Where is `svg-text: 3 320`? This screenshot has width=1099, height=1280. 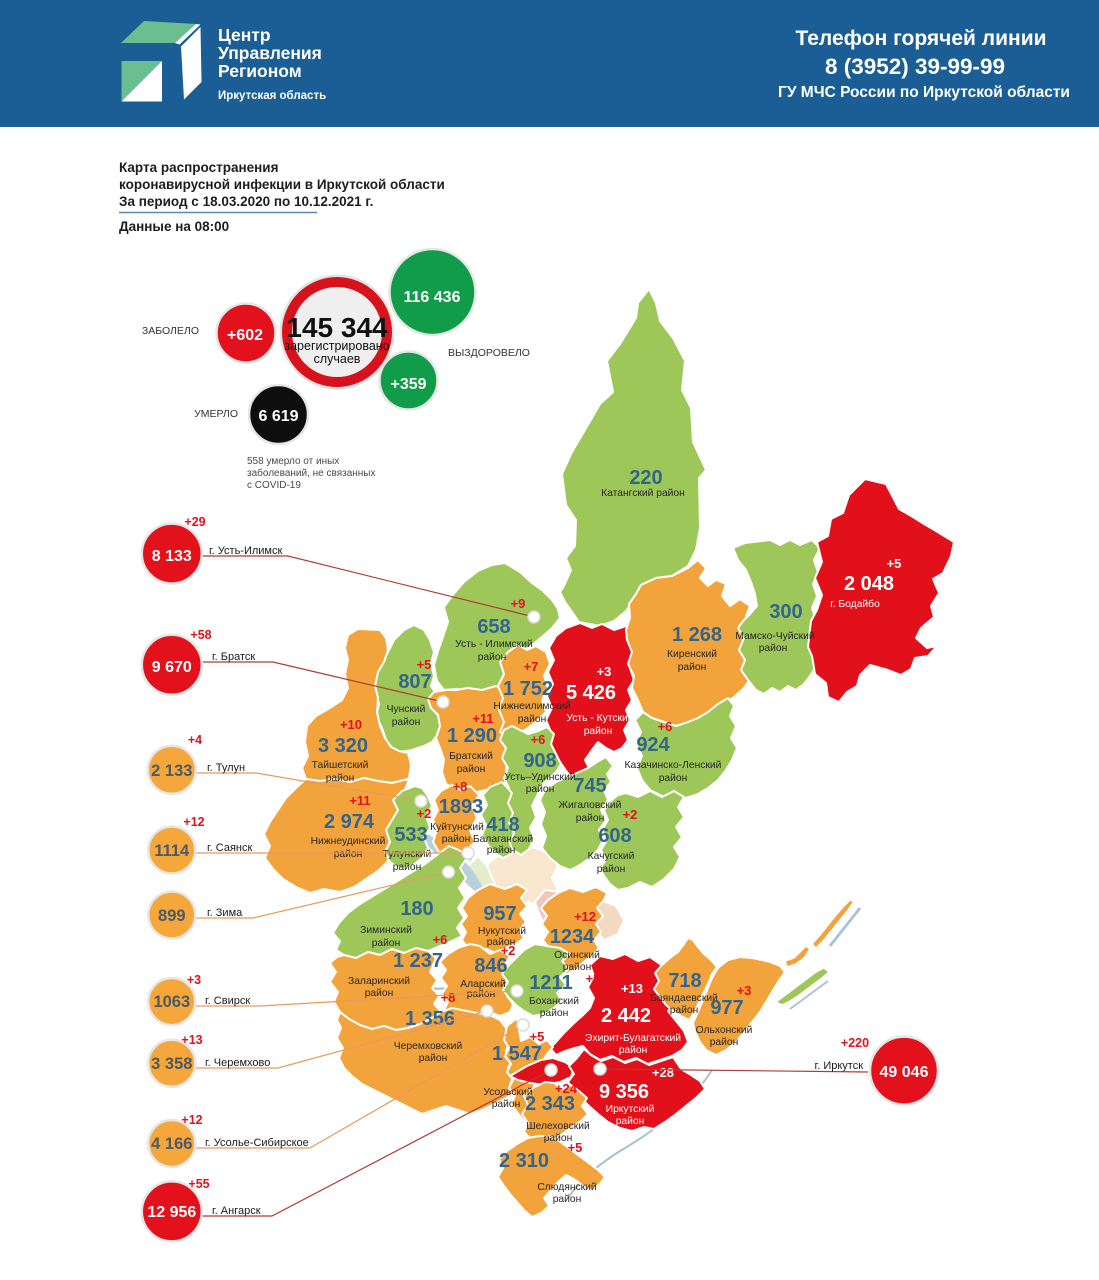 svg-text: 3 320 is located at coordinates (343, 746).